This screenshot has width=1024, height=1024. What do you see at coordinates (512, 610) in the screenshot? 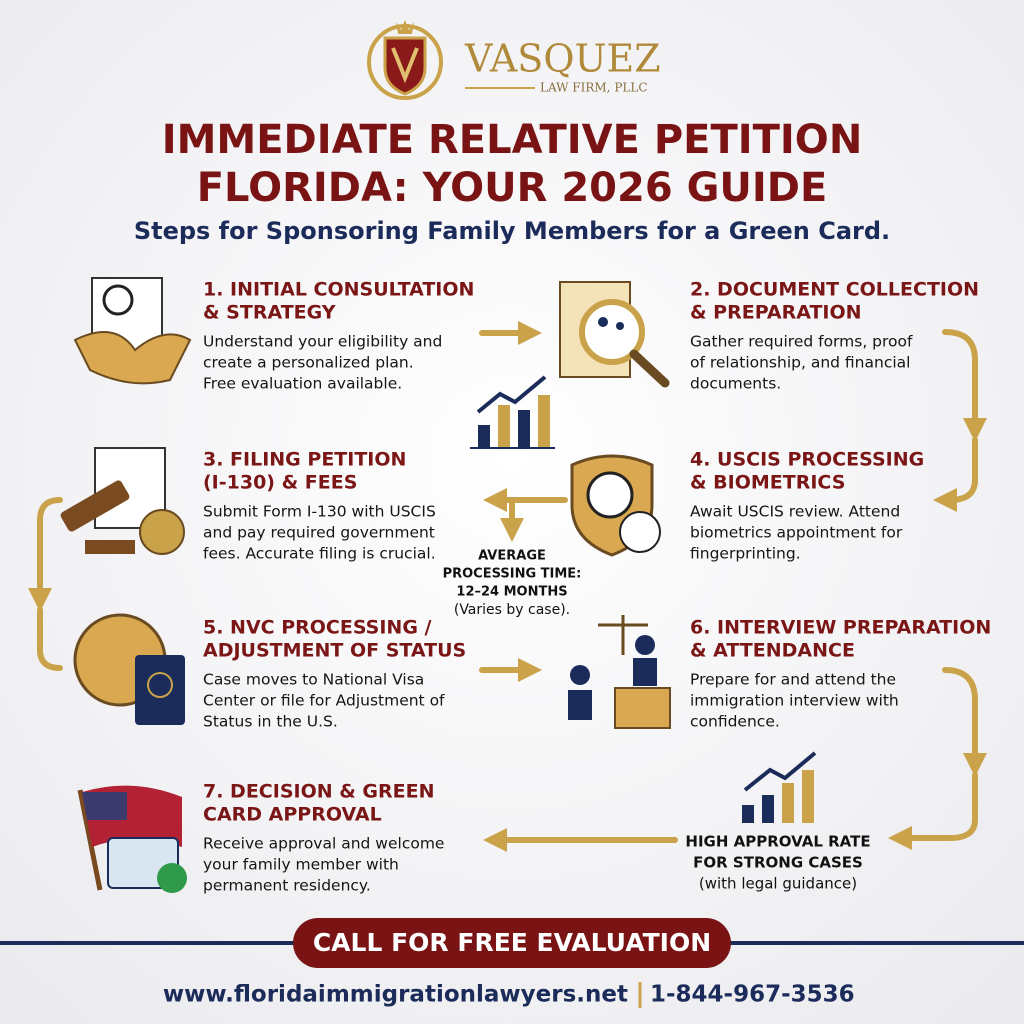
I see `processing-note: (Varies by case).` at bounding box center [512, 610].